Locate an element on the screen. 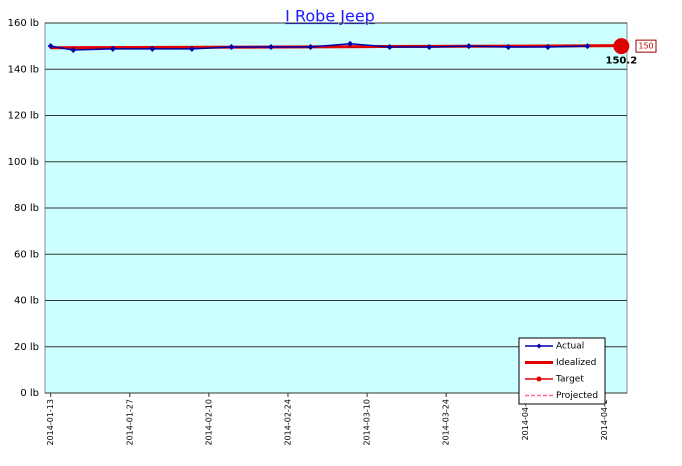 The image size is (682, 466). series-line is located at coordinates (336, 47).